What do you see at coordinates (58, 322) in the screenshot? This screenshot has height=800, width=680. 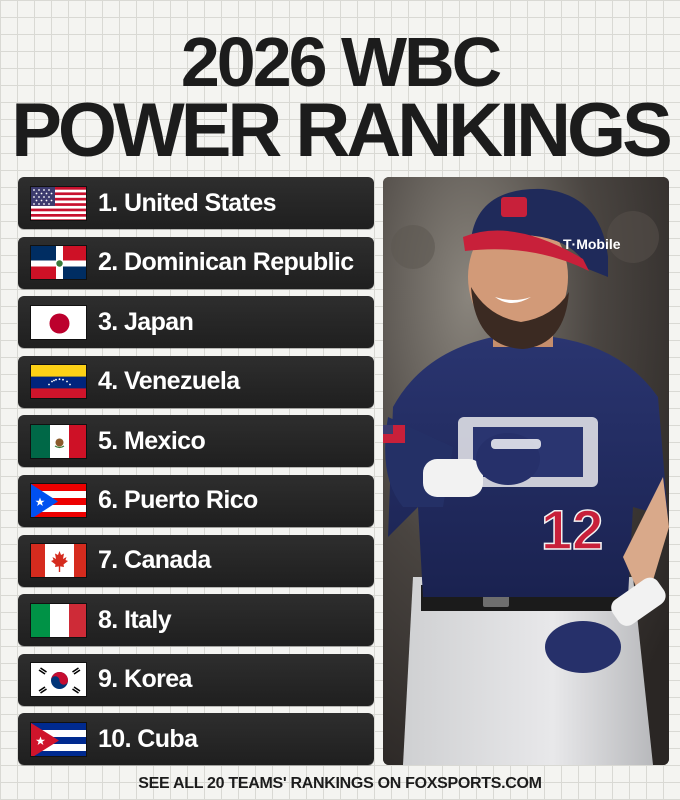 I see `japan-flag-icon` at bounding box center [58, 322].